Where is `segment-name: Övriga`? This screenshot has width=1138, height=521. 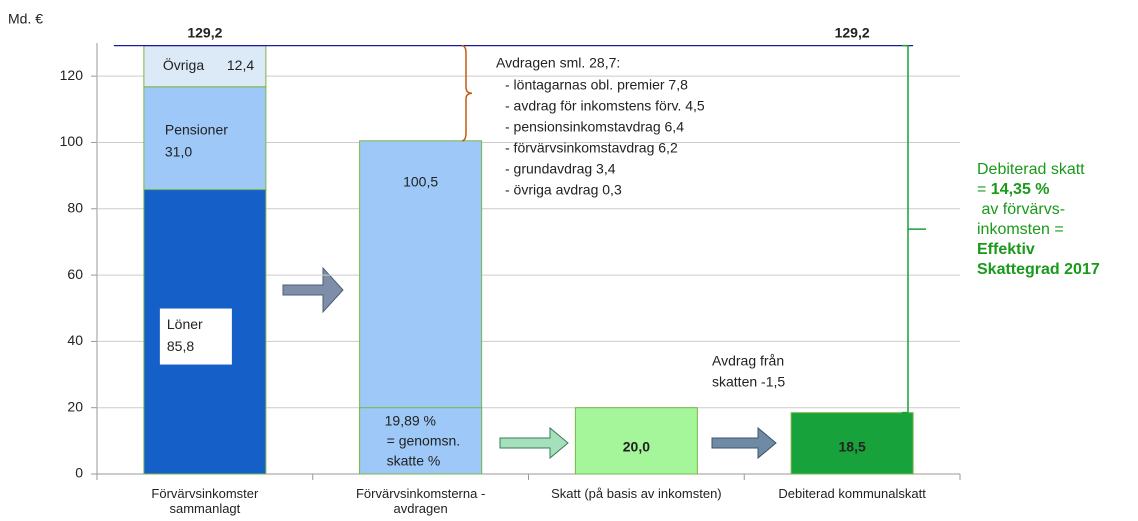
segment-name: Övriga is located at coordinates (183, 64).